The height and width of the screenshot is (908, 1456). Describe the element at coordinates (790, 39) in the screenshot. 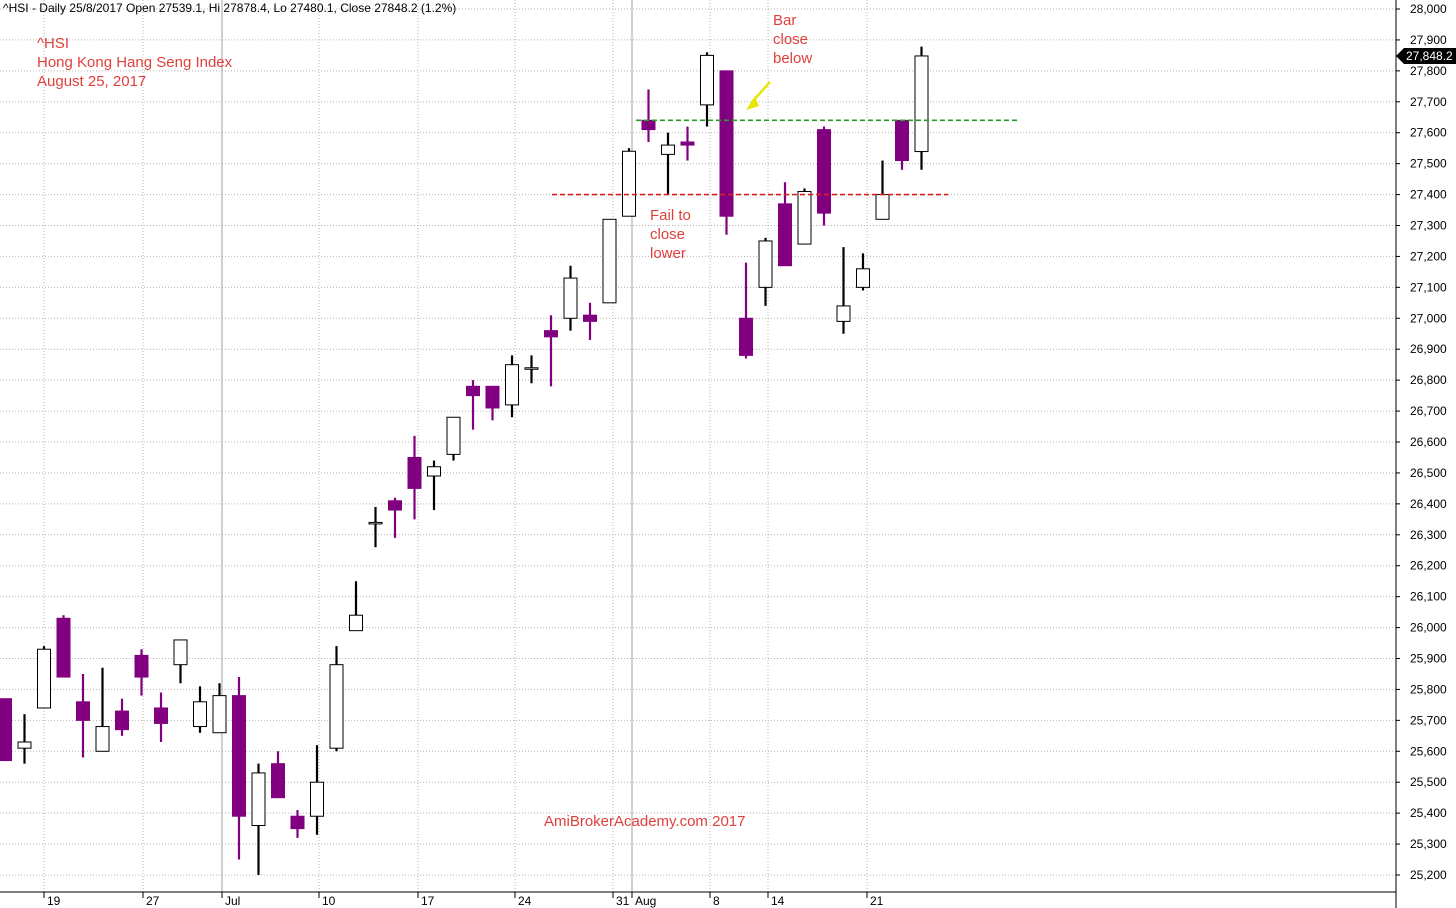

I see `annotation-bar-line2: close` at that location.